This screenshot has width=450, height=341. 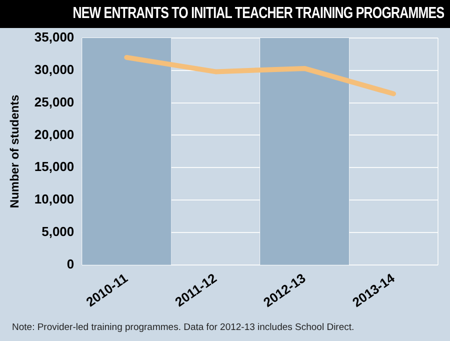 What do you see at coordinates (183, 327) in the screenshot?
I see `text: Note: Provider-led training programmes. Data for 2012-13 includes School Direct.` at bounding box center [183, 327].